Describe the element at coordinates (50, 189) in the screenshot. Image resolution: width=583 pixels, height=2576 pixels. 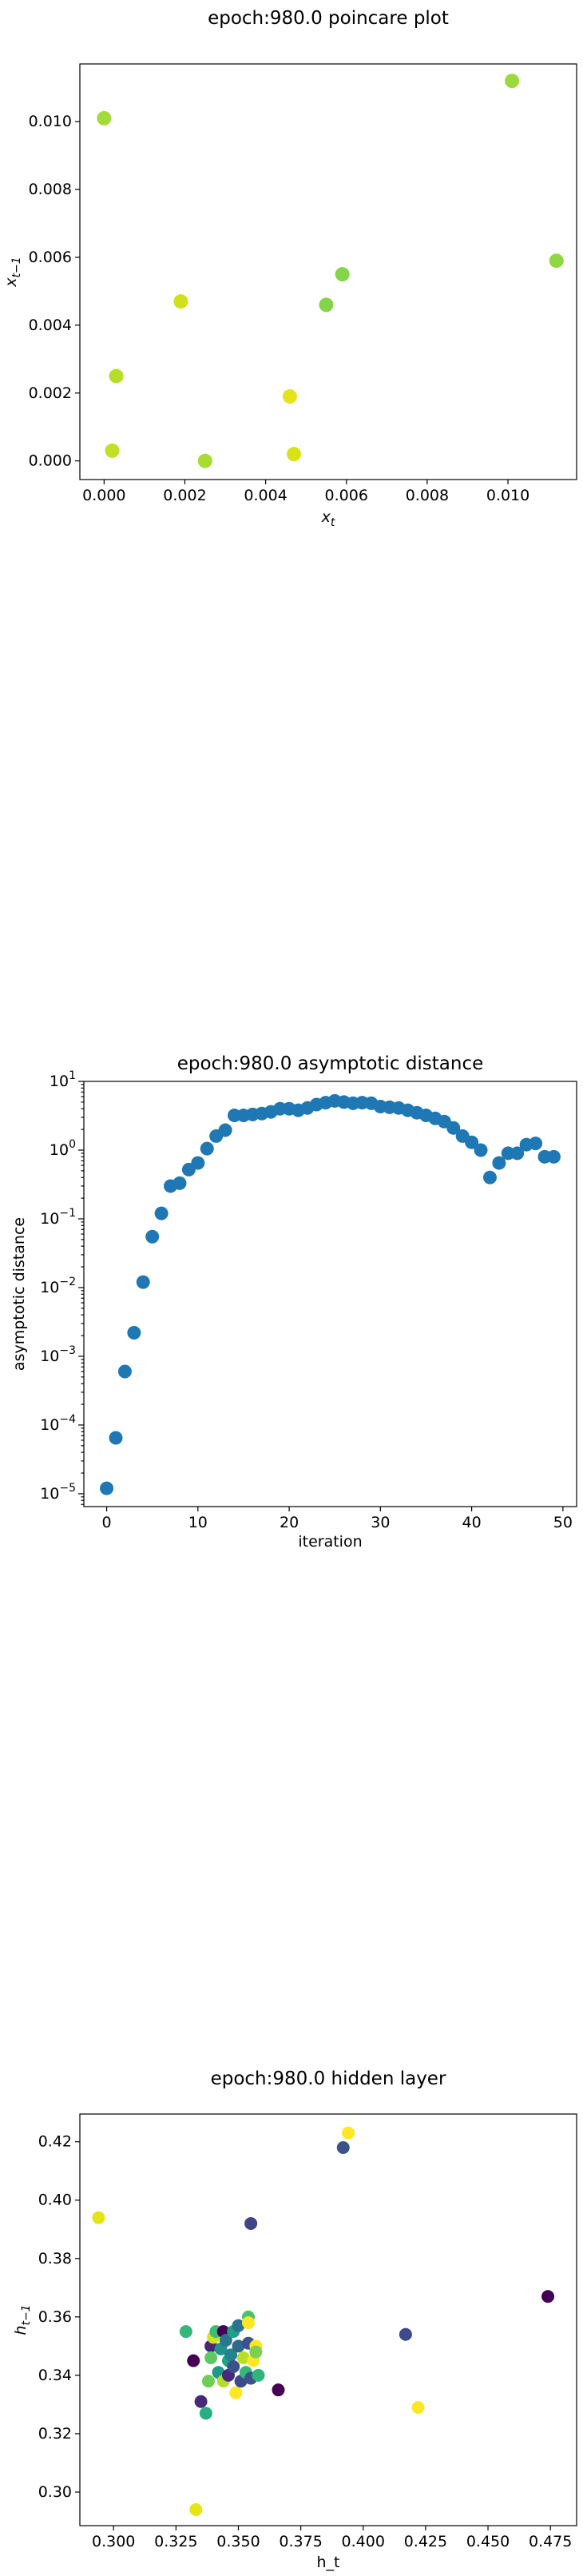
I see `y-tick-label: 0.008` at that location.